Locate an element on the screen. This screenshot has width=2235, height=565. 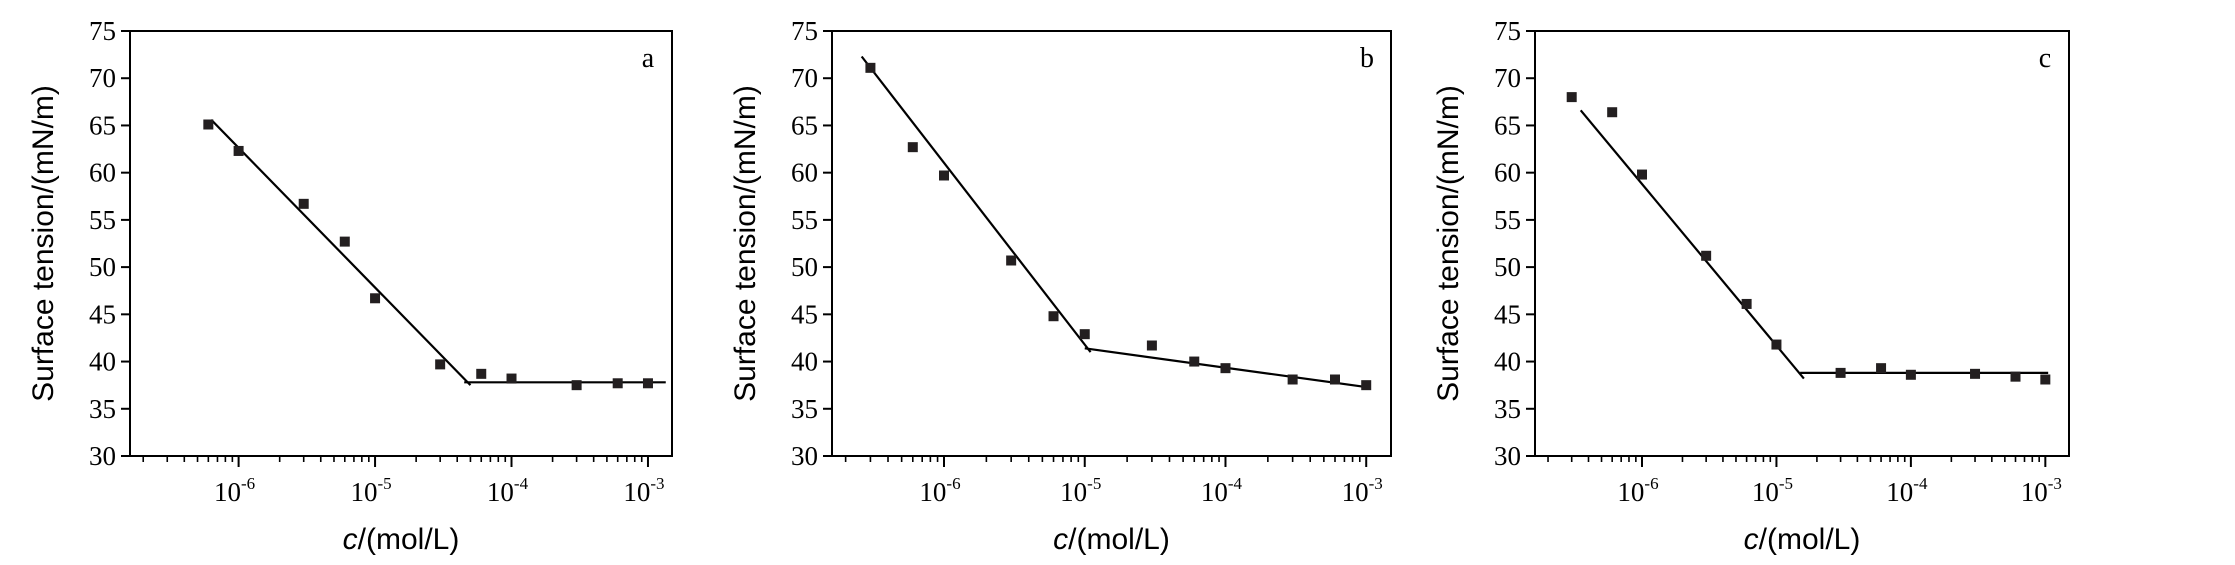
panel-label: a is located at coordinates (648, 58).